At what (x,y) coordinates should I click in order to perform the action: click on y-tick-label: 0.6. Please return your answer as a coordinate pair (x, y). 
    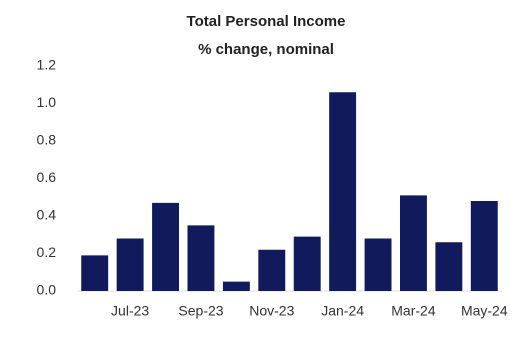
    Looking at the image, I should click on (47, 177).